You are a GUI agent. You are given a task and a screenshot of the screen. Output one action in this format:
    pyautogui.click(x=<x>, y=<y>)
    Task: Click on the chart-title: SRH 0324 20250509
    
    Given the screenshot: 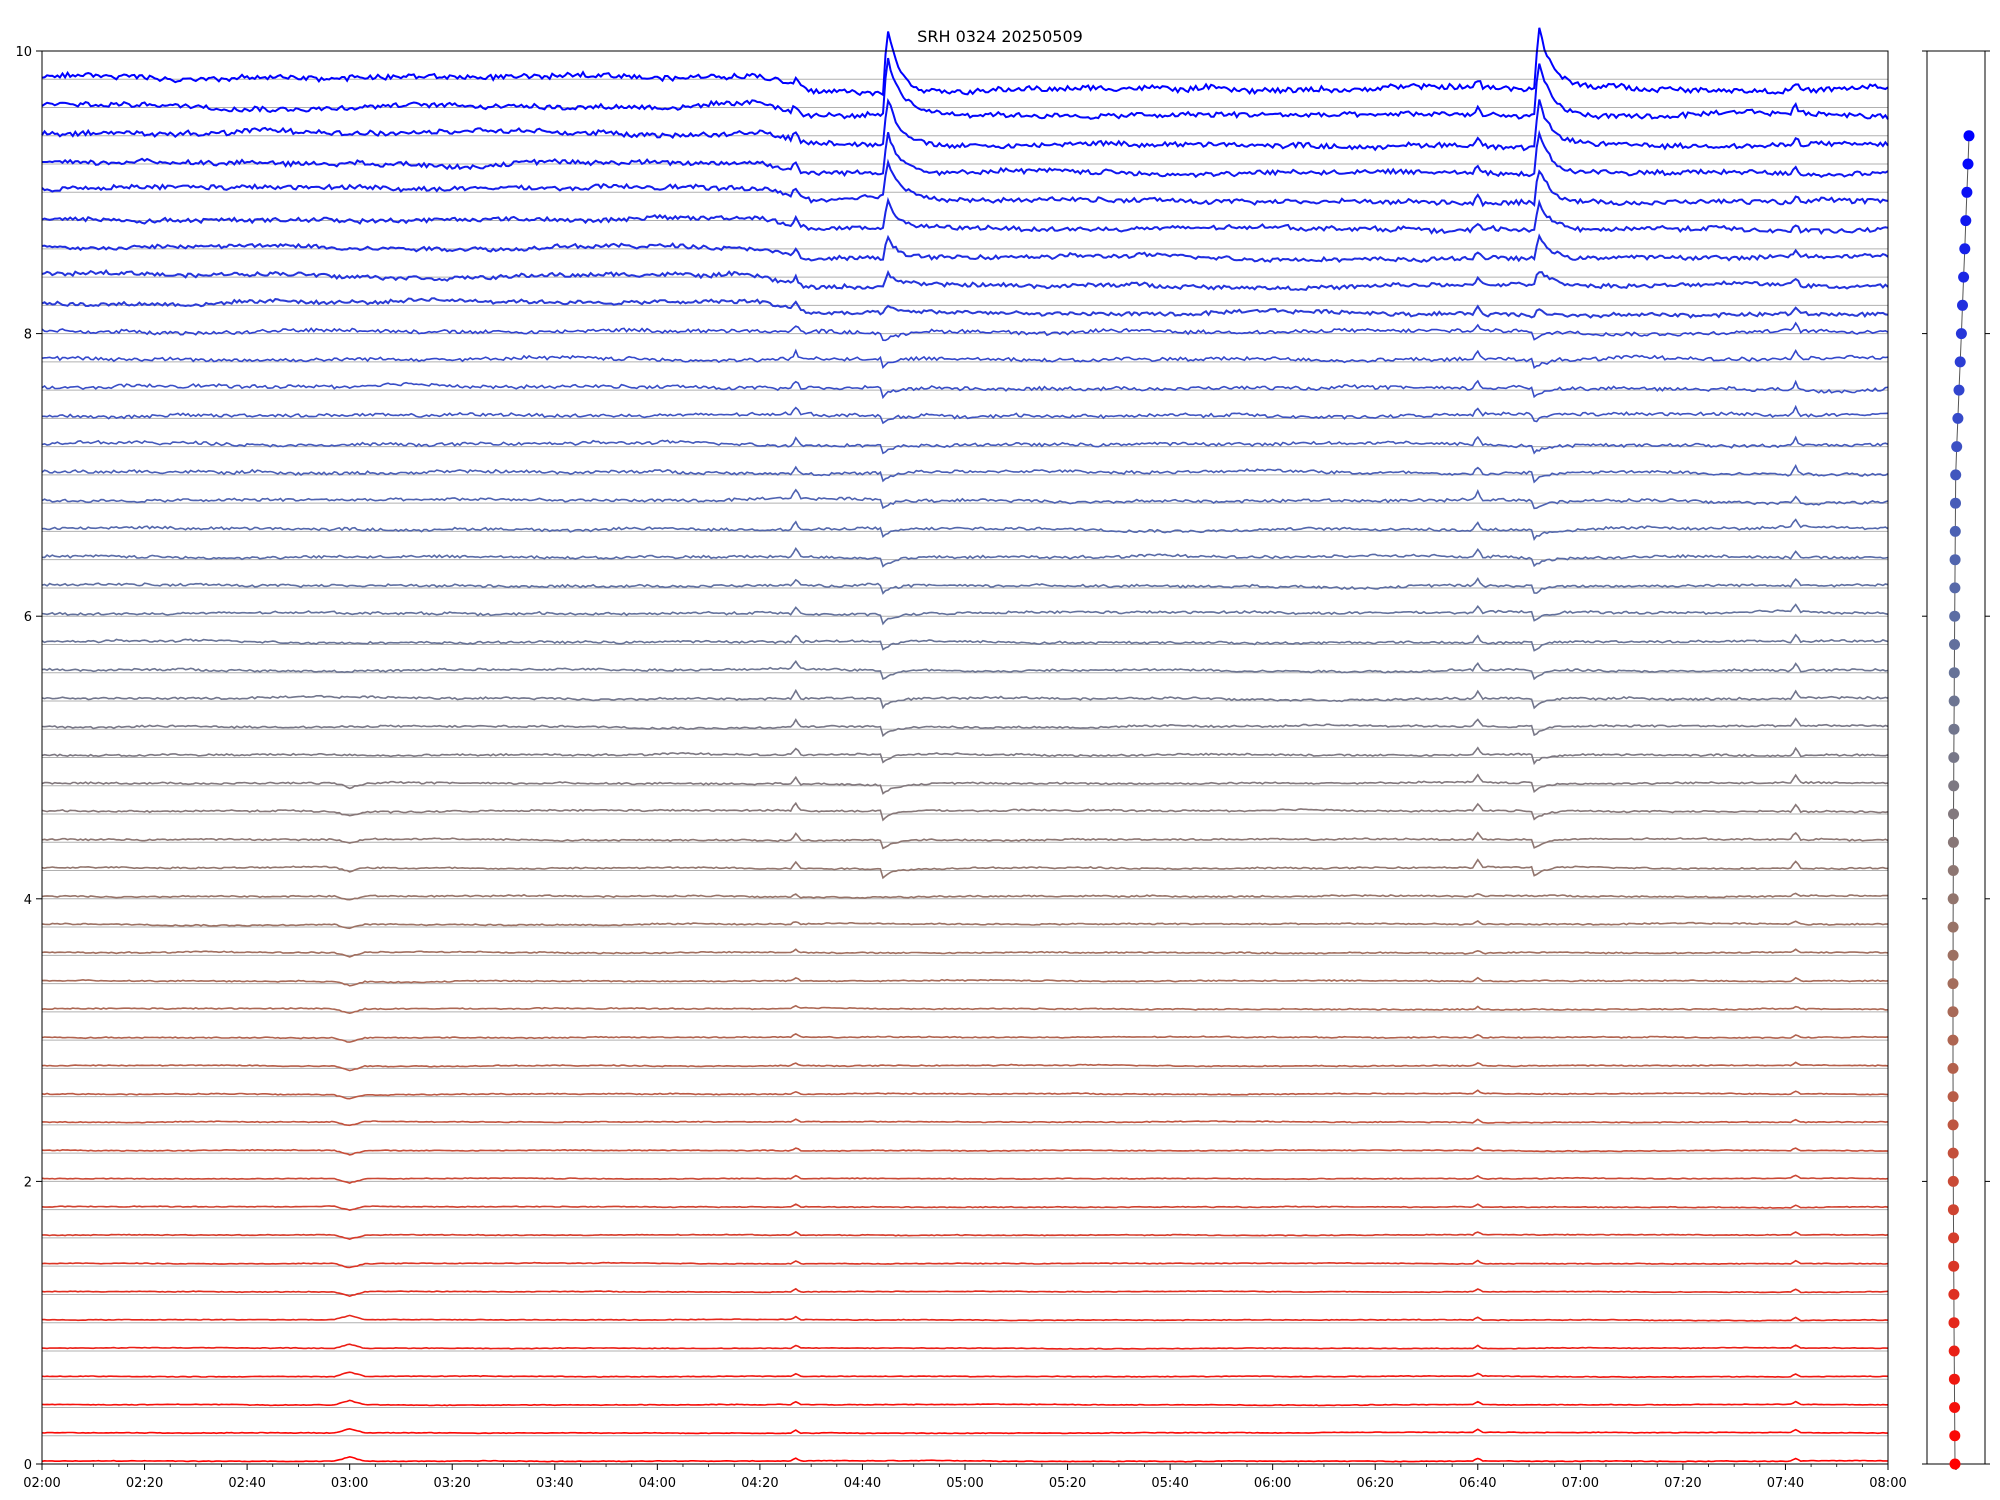 What is the action you would take?
    pyautogui.click(x=1000, y=36)
    